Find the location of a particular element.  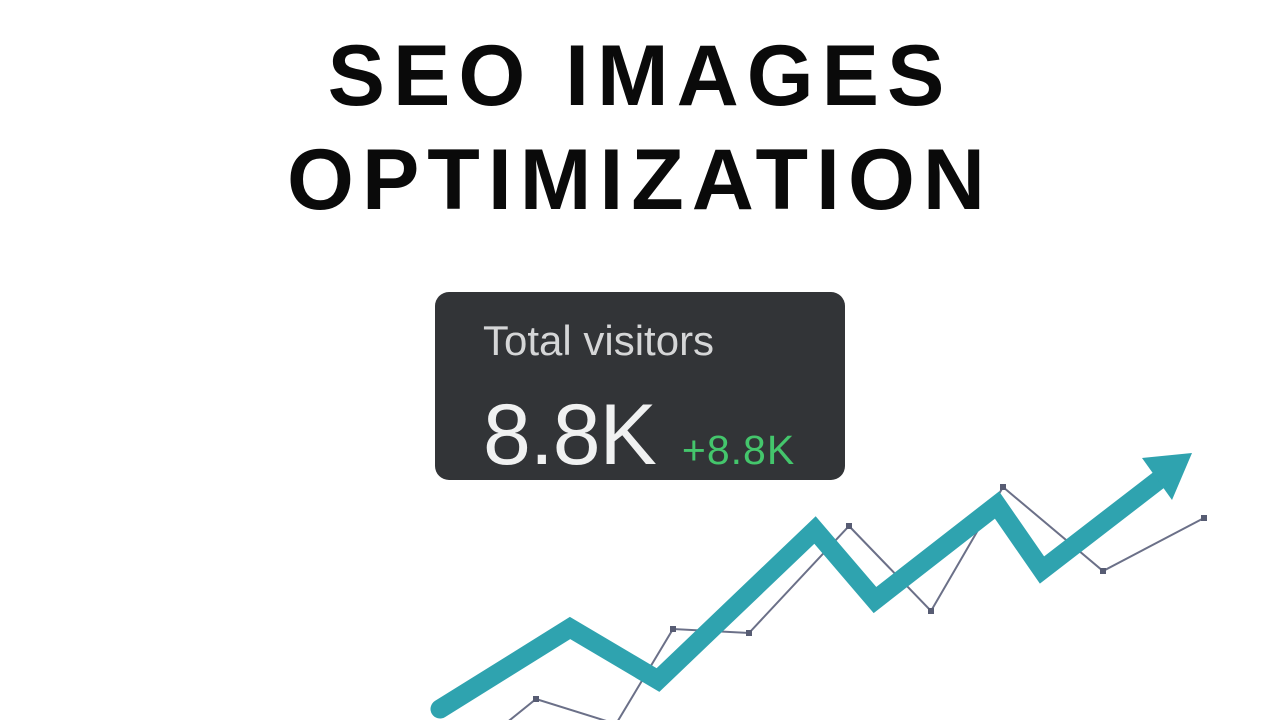

title-line-1: SEO IMAGES is located at coordinates (640, 76).